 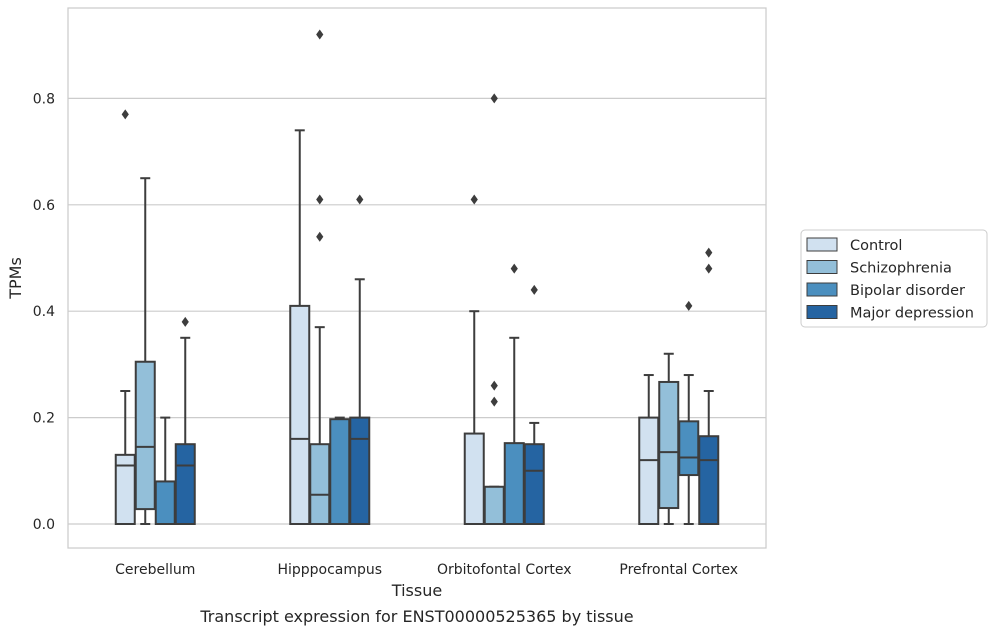 I want to click on legend-label: Bipolar disorder, so click(x=907, y=291).